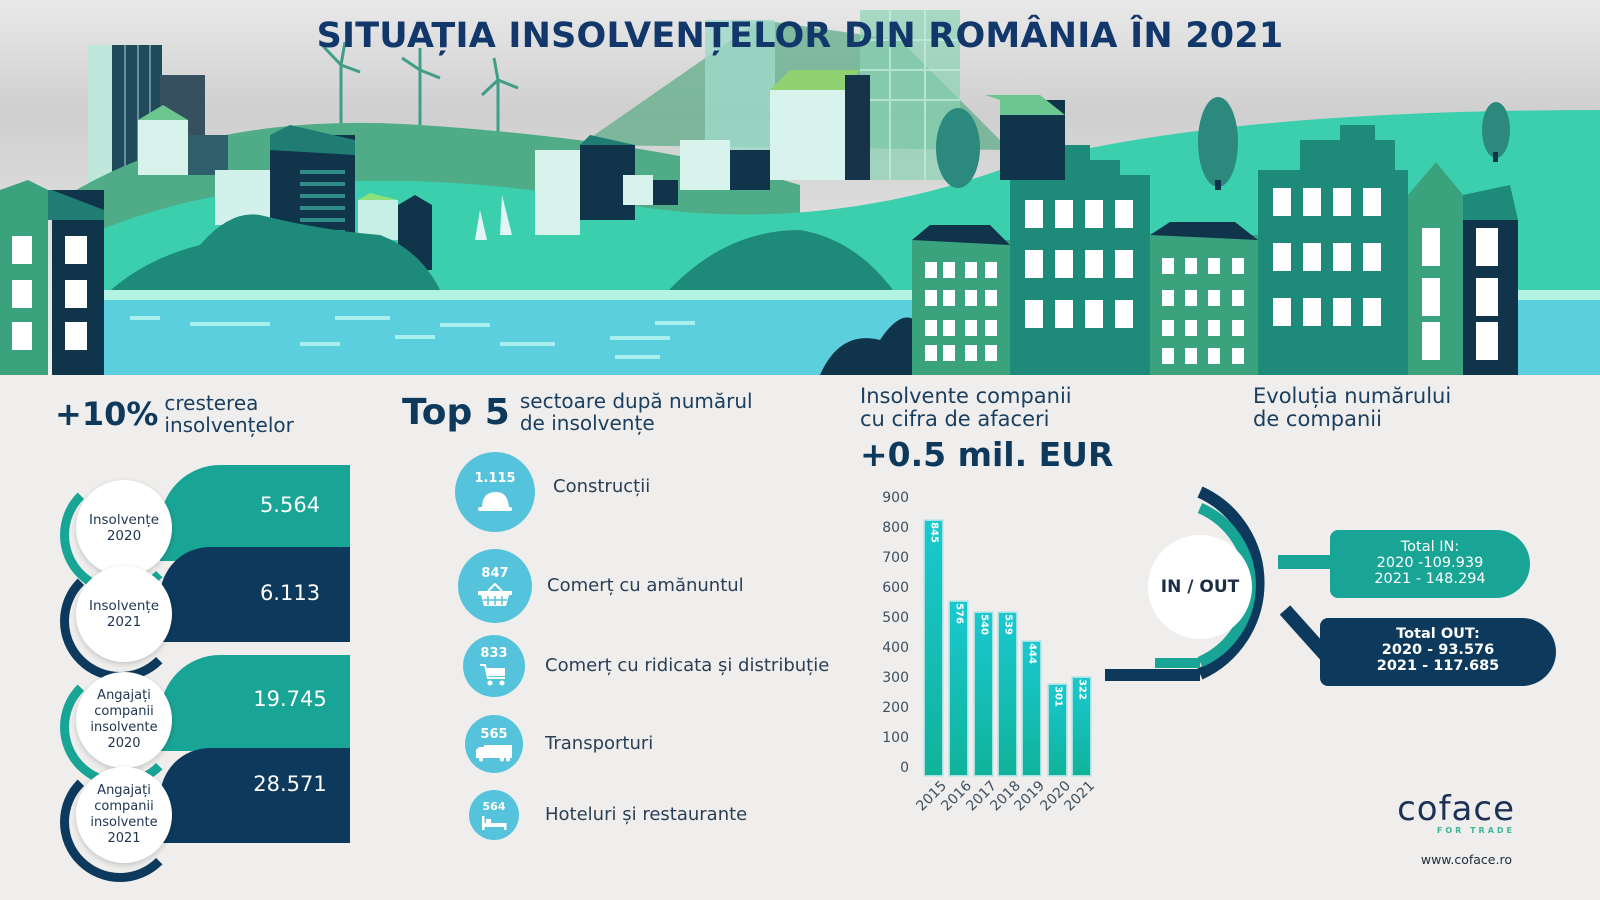 The width and height of the screenshot is (1600, 900). Describe the element at coordinates (1475, 830) in the screenshot. I see `logo-tagline: FOR TRADE` at that location.